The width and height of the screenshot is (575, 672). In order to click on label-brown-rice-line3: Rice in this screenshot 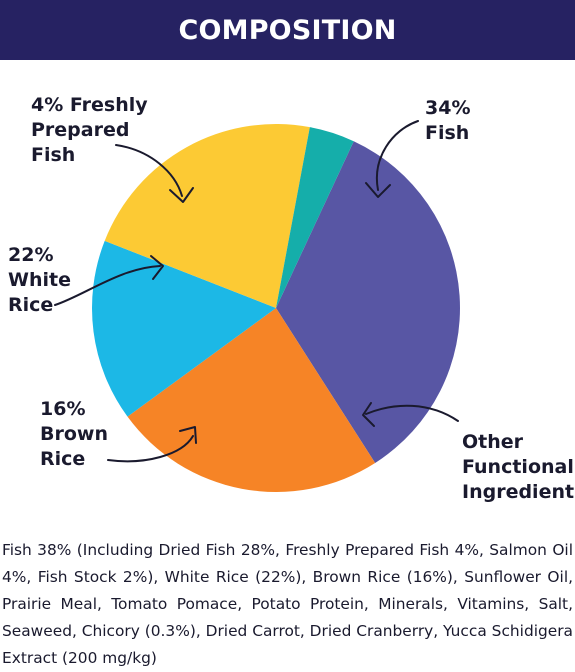, I will do `click(63, 459)`.